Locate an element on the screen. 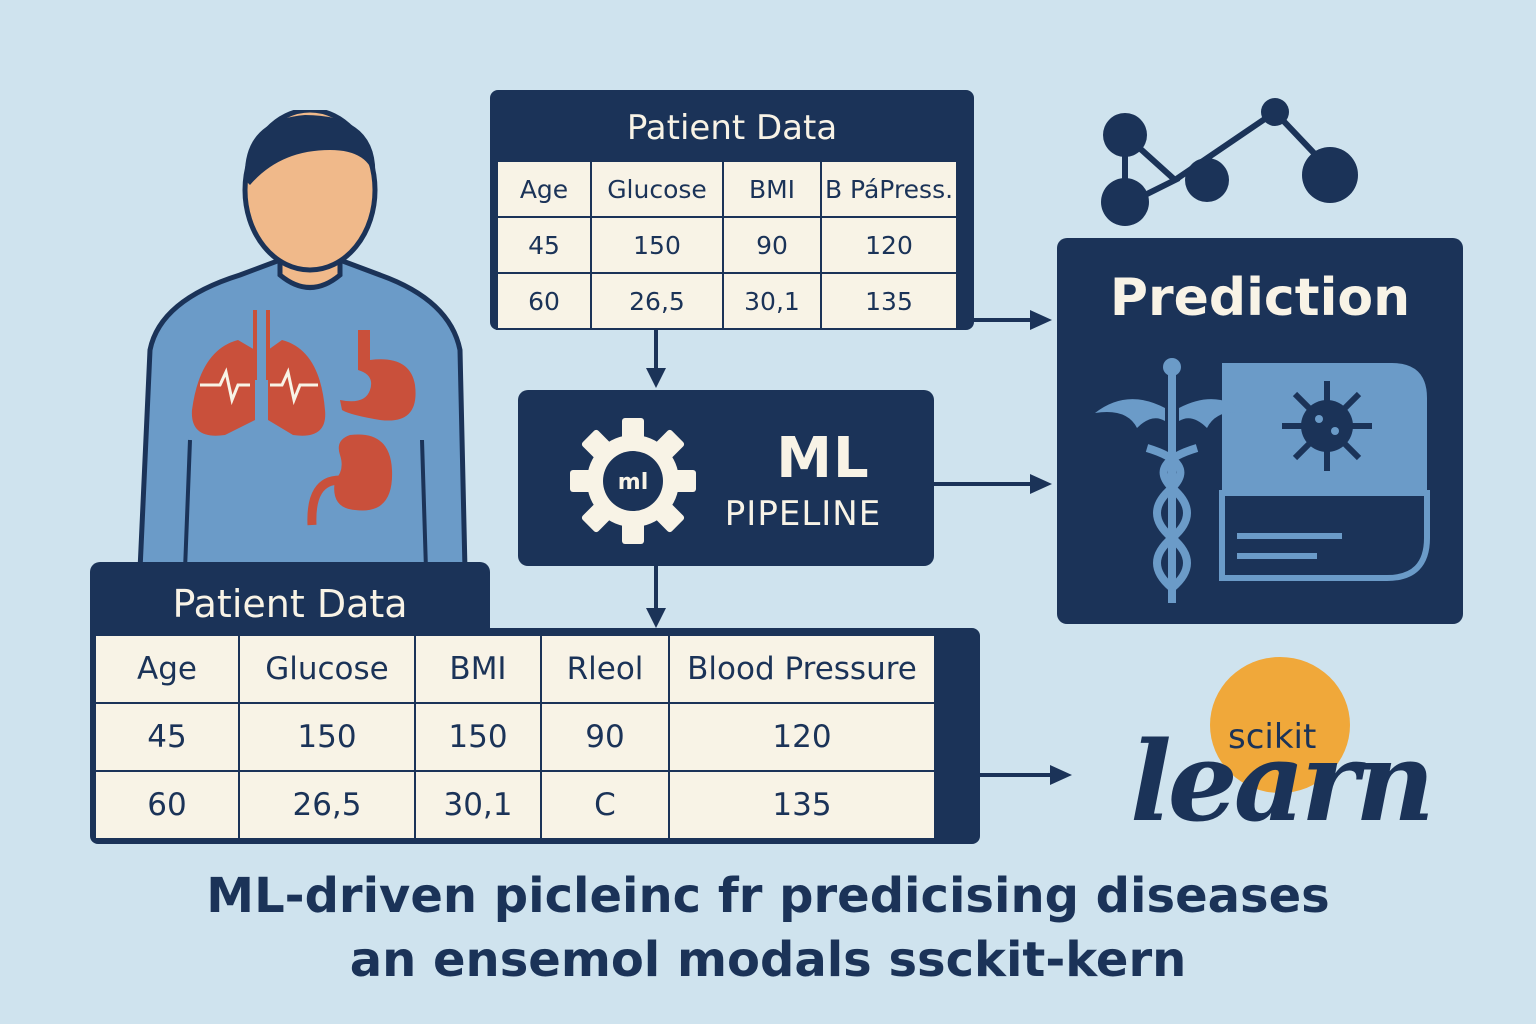  table-row: Age Glucose BMI B PáPress. is located at coordinates (727, 189).